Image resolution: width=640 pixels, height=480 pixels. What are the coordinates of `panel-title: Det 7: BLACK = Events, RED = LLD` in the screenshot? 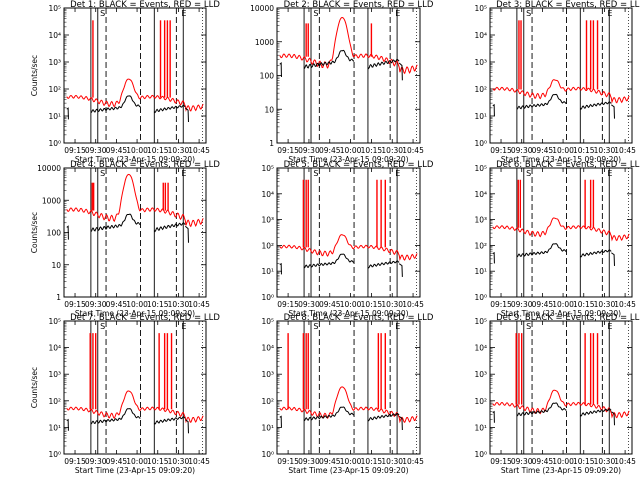 It's located at (145, 318).